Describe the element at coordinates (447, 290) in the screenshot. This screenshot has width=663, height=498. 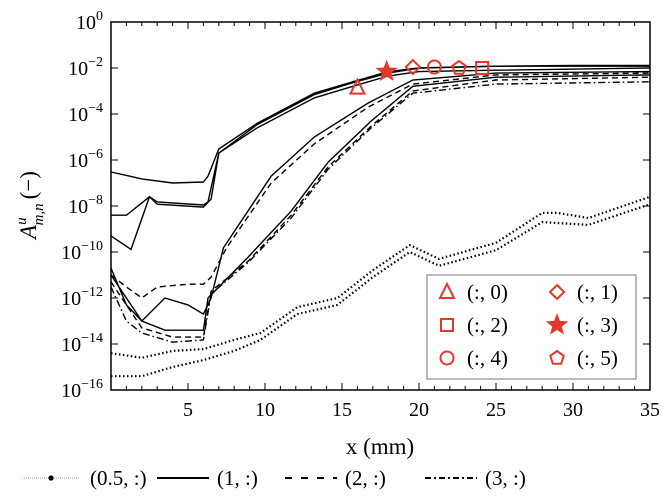
I see `legend-triangle-icon` at that location.